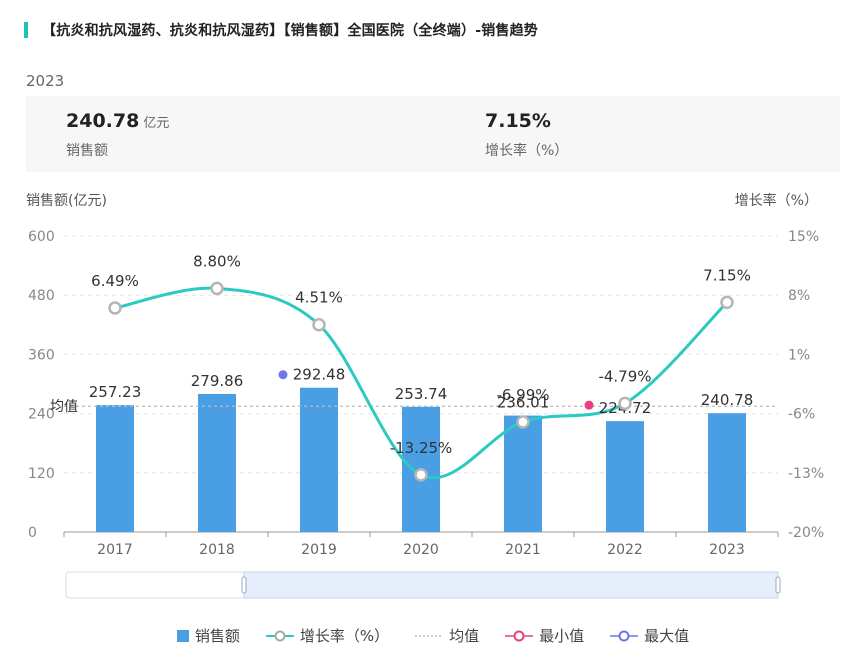 The image size is (866, 671). I want to click on kpi-sales-unit: 亿元, so click(156, 123).